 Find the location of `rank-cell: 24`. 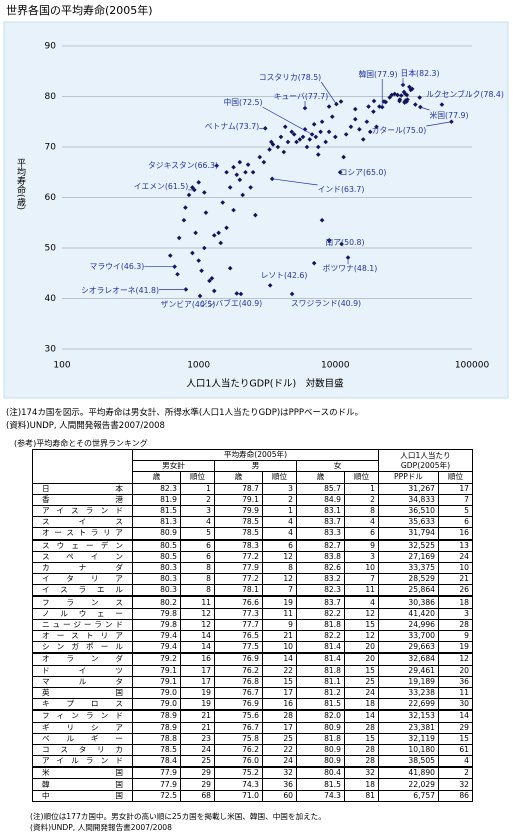

rank-cell: 24 is located at coordinates (361, 693).